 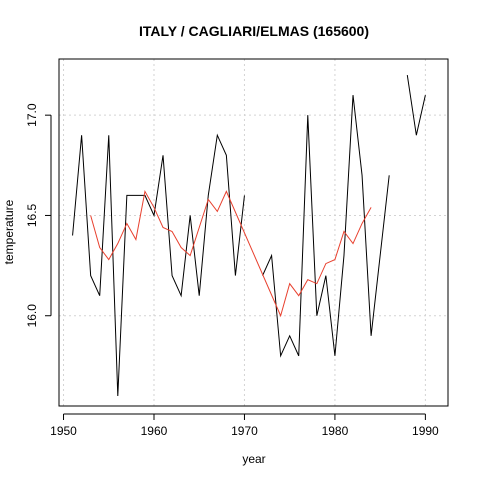 What do you see at coordinates (63, 431) in the screenshot?
I see `x-tick-label: 1950` at bounding box center [63, 431].